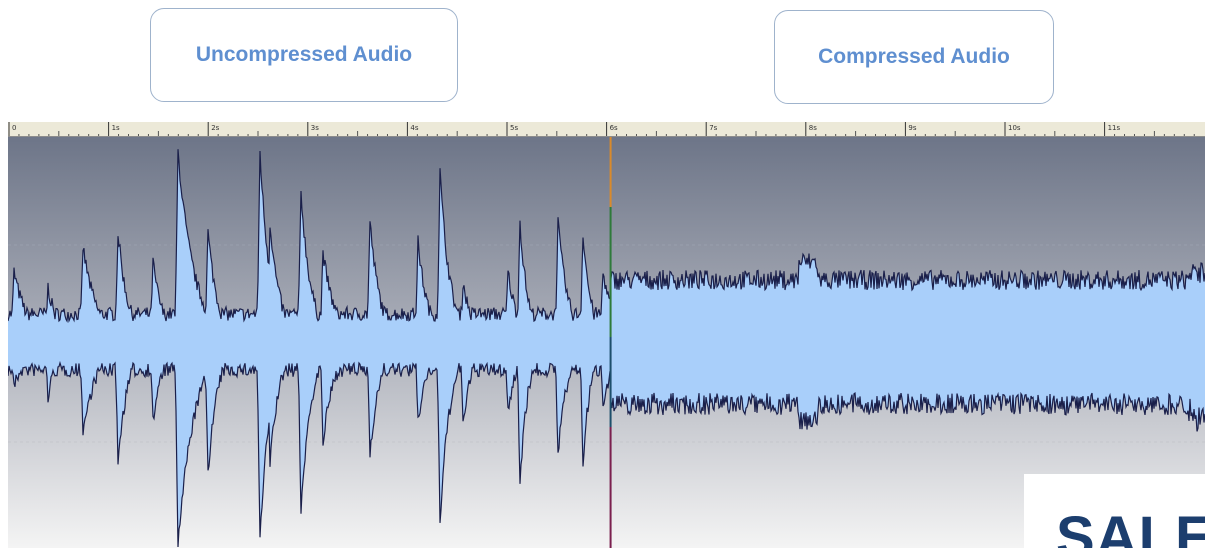  What do you see at coordinates (14, 128) in the screenshot?
I see `ruler-tick-label: 0` at bounding box center [14, 128].